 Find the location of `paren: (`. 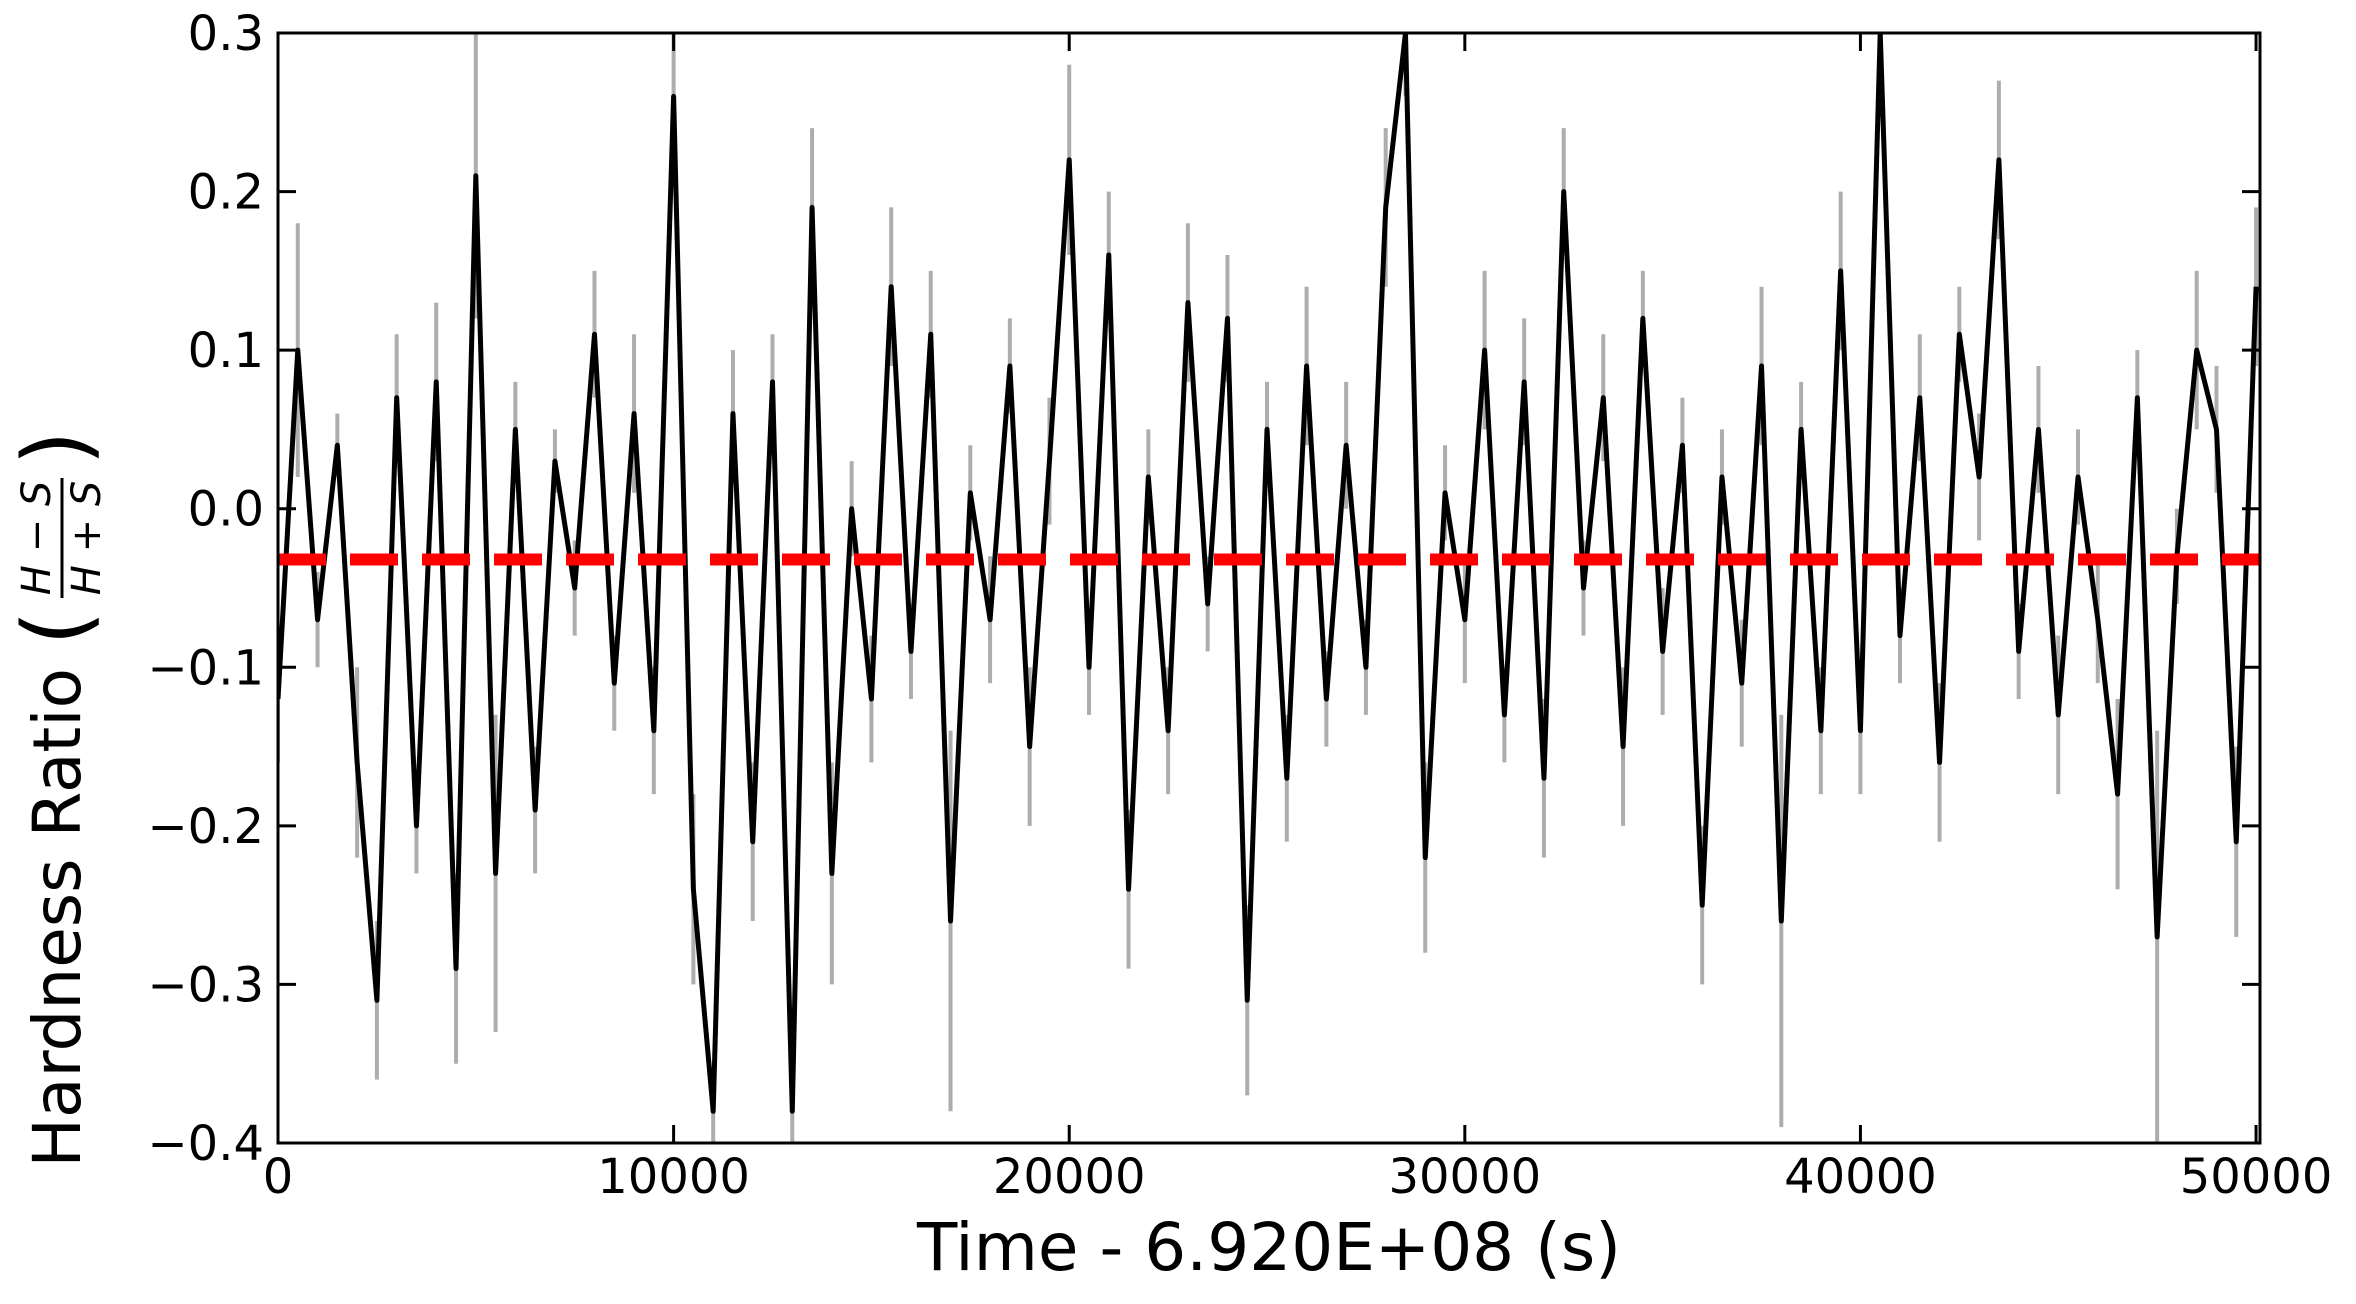

paren: ( is located at coordinates (56, 627).